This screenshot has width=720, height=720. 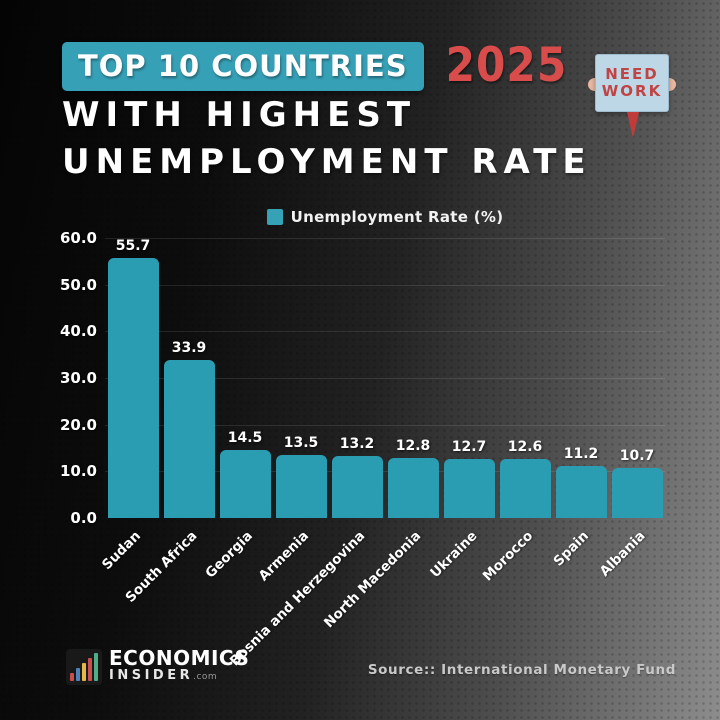 What do you see at coordinates (245, 474) in the screenshot?
I see `bar-georgia: 14.5` at bounding box center [245, 474].